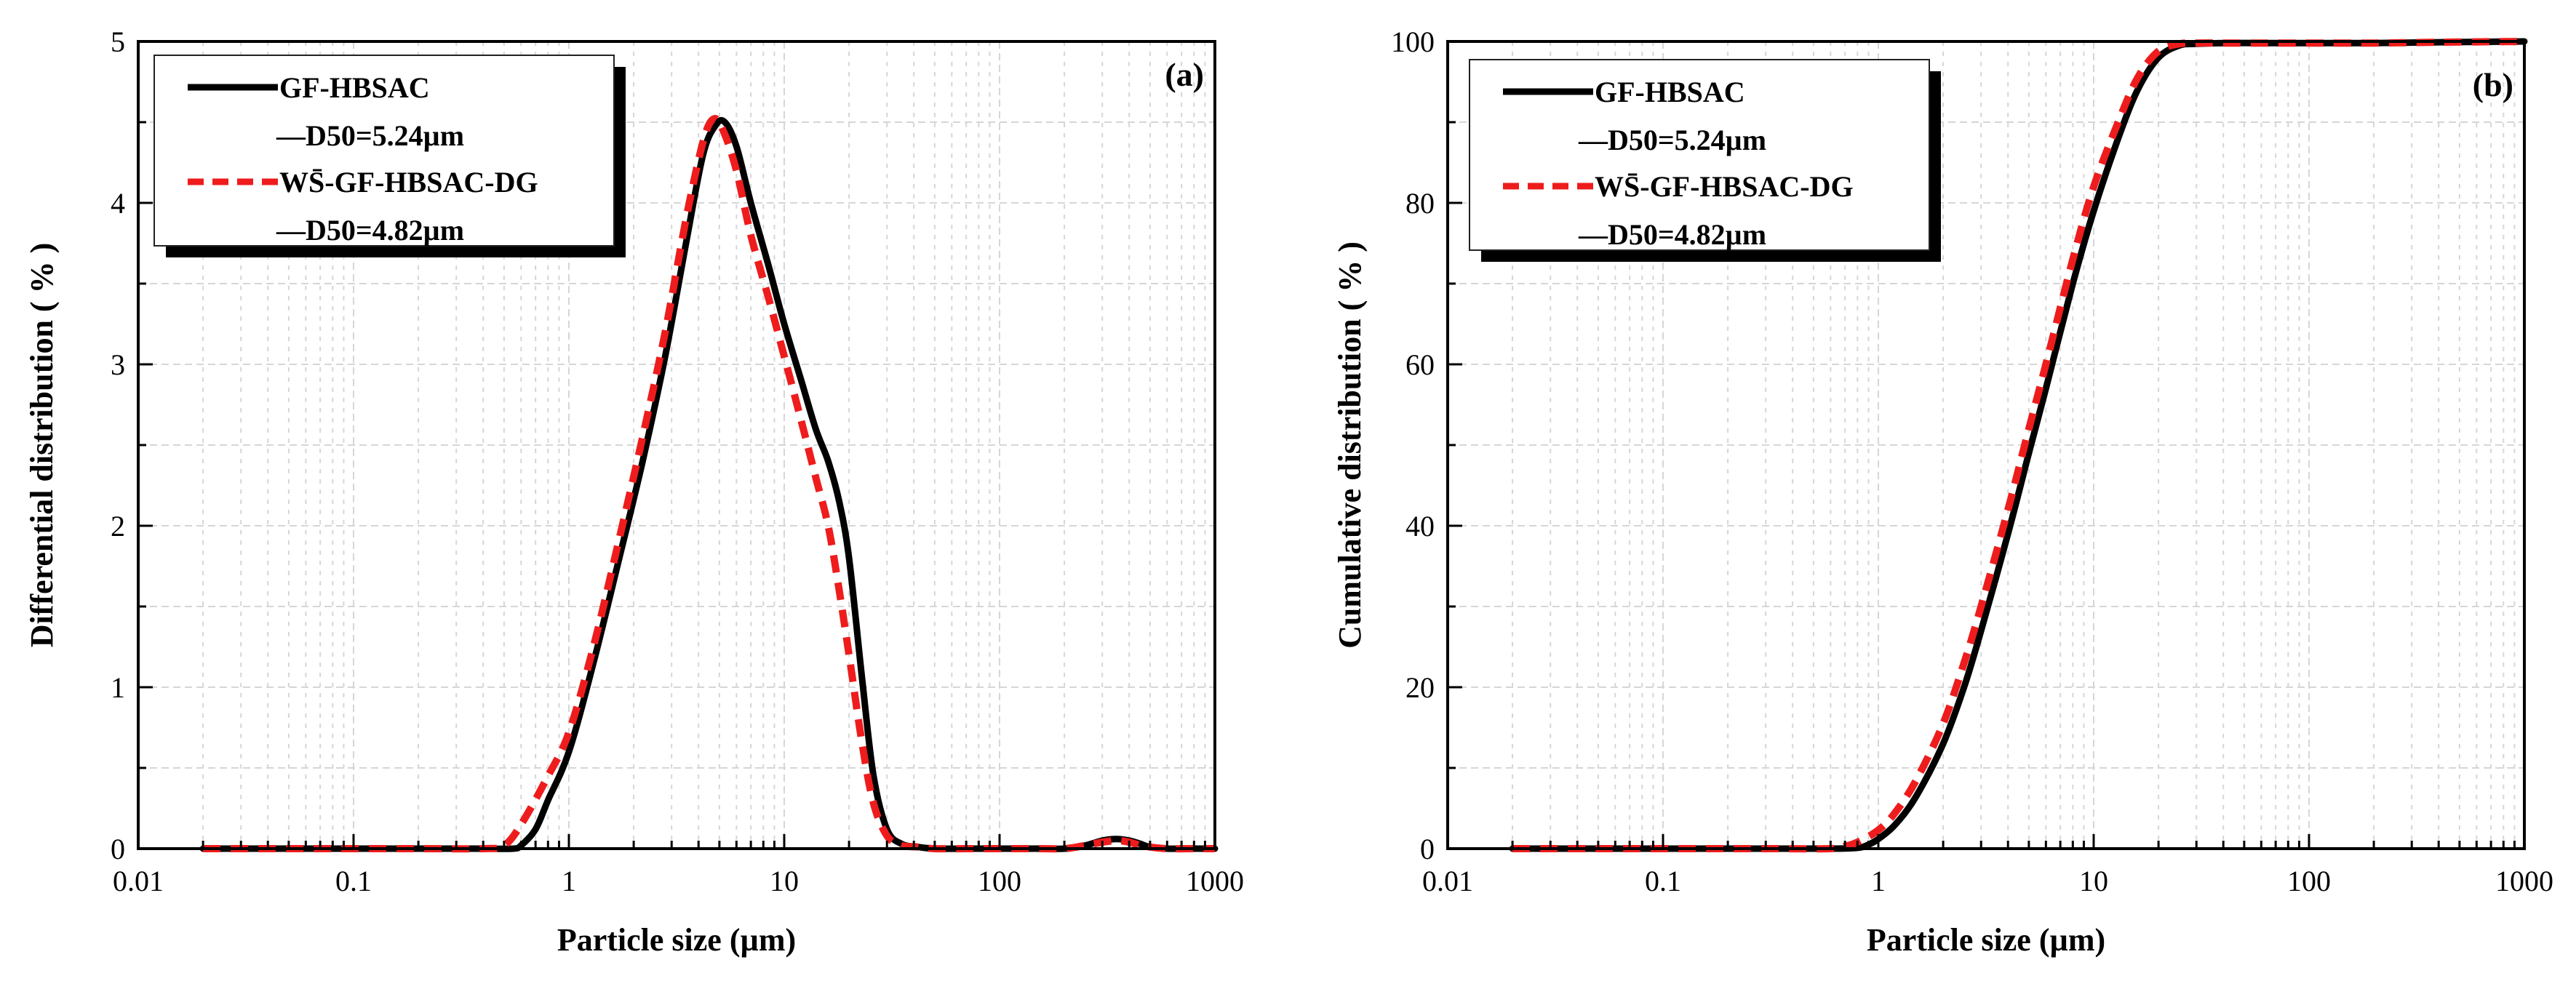 The height and width of the screenshot is (981, 2576). What do you see at coordinates (1350, 445) in the screenshot?
I see `y-axis-title-b: Cumulative distribution ( % )` at bounding box center [1350, 445].